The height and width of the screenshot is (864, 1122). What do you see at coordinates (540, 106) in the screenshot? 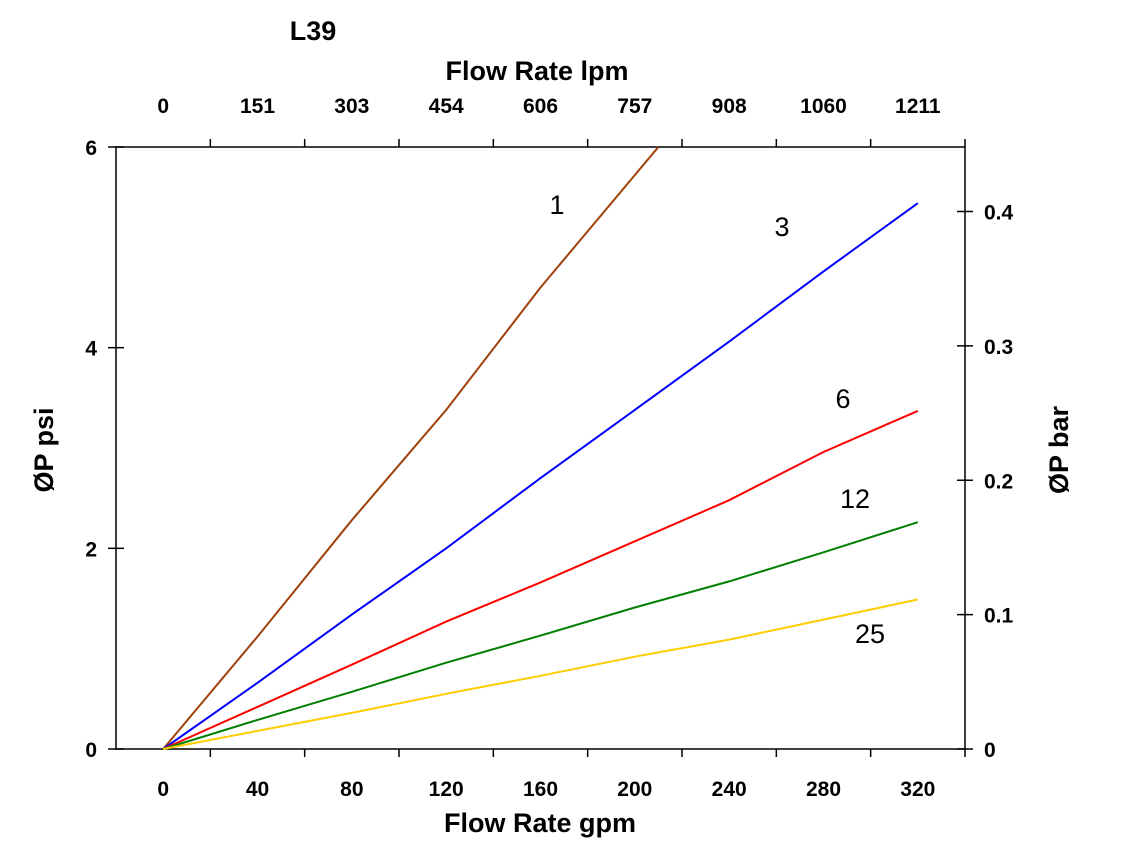
I see `x2-tick-label: 606` at bounding box center [540, 106].